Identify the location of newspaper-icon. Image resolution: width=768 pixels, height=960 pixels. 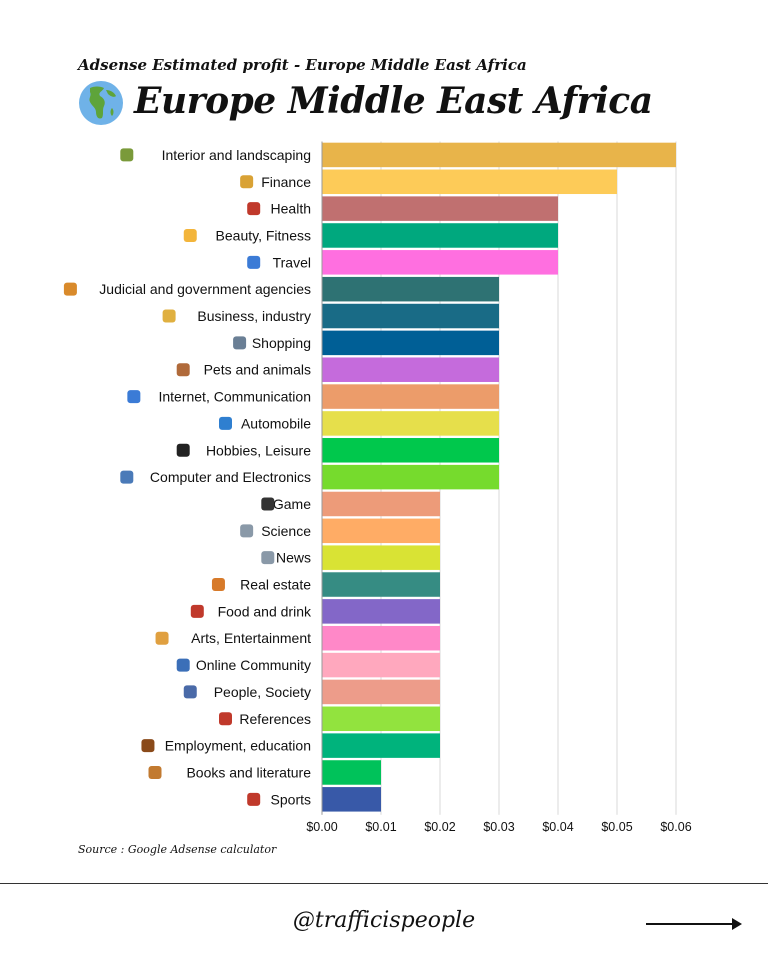
(268, 558).